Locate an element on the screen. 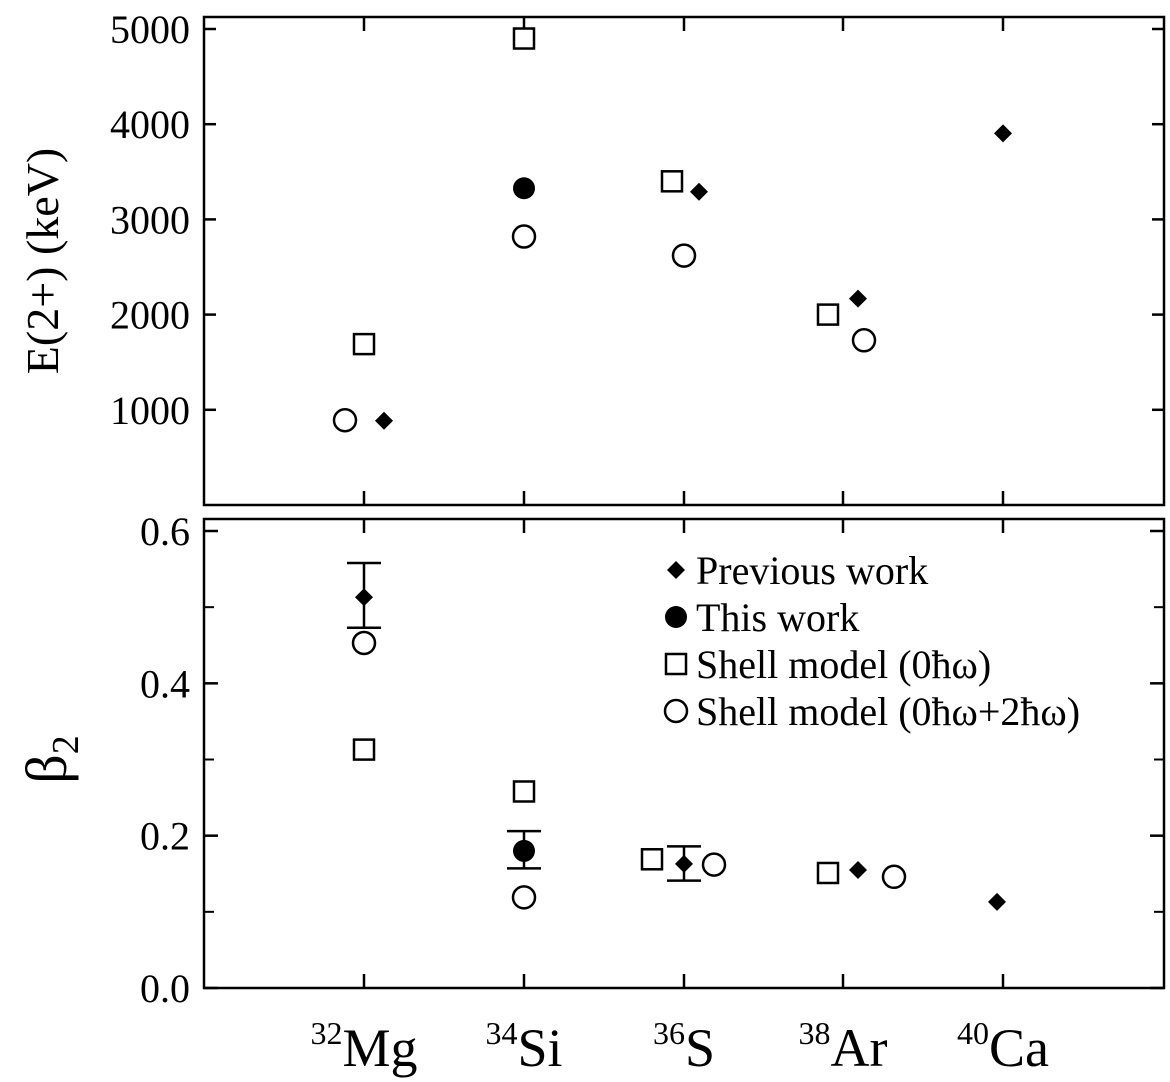 Image resolution: width=1170 pixels, height=1082 pixels. bottom-point-diamond-filled-40Ca is located at coordinates (997, 901).